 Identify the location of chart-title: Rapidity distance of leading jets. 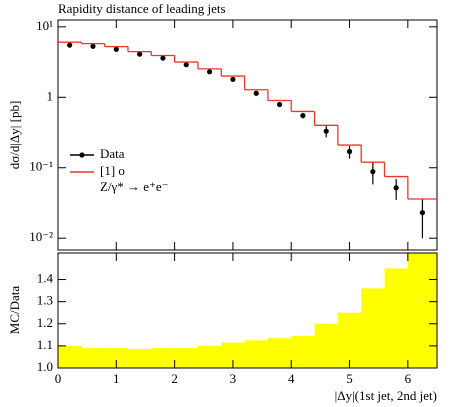
(142, 8).